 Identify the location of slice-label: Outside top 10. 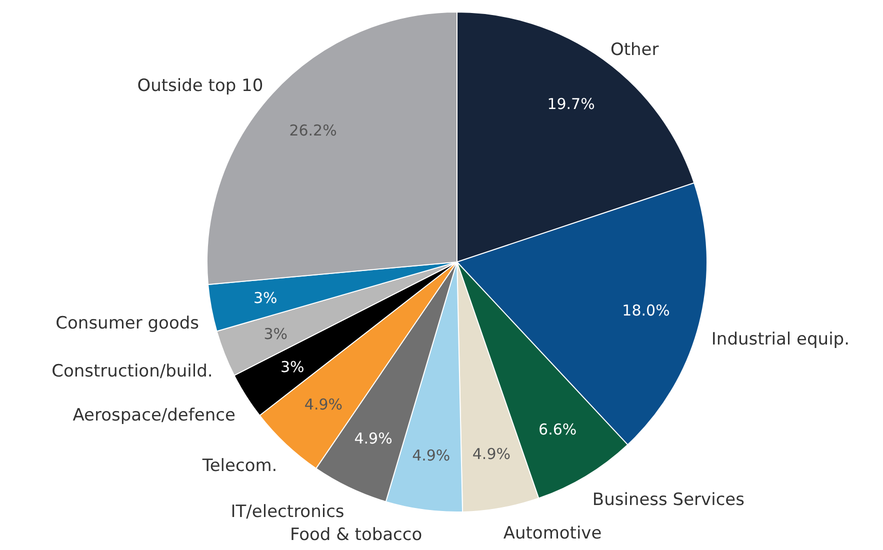
(200, 86).